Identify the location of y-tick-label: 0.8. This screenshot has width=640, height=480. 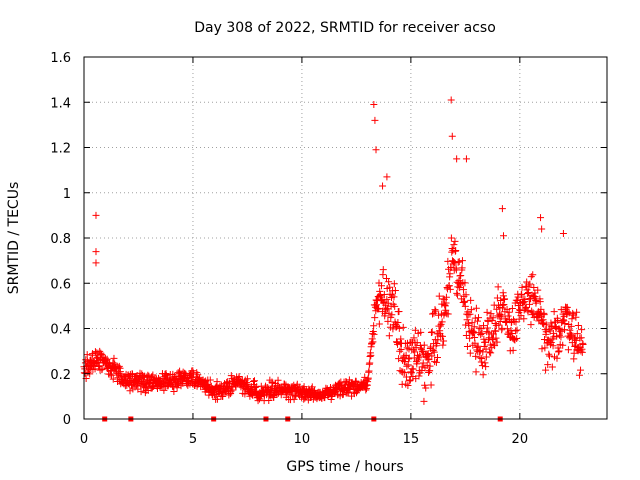
(60, 239).